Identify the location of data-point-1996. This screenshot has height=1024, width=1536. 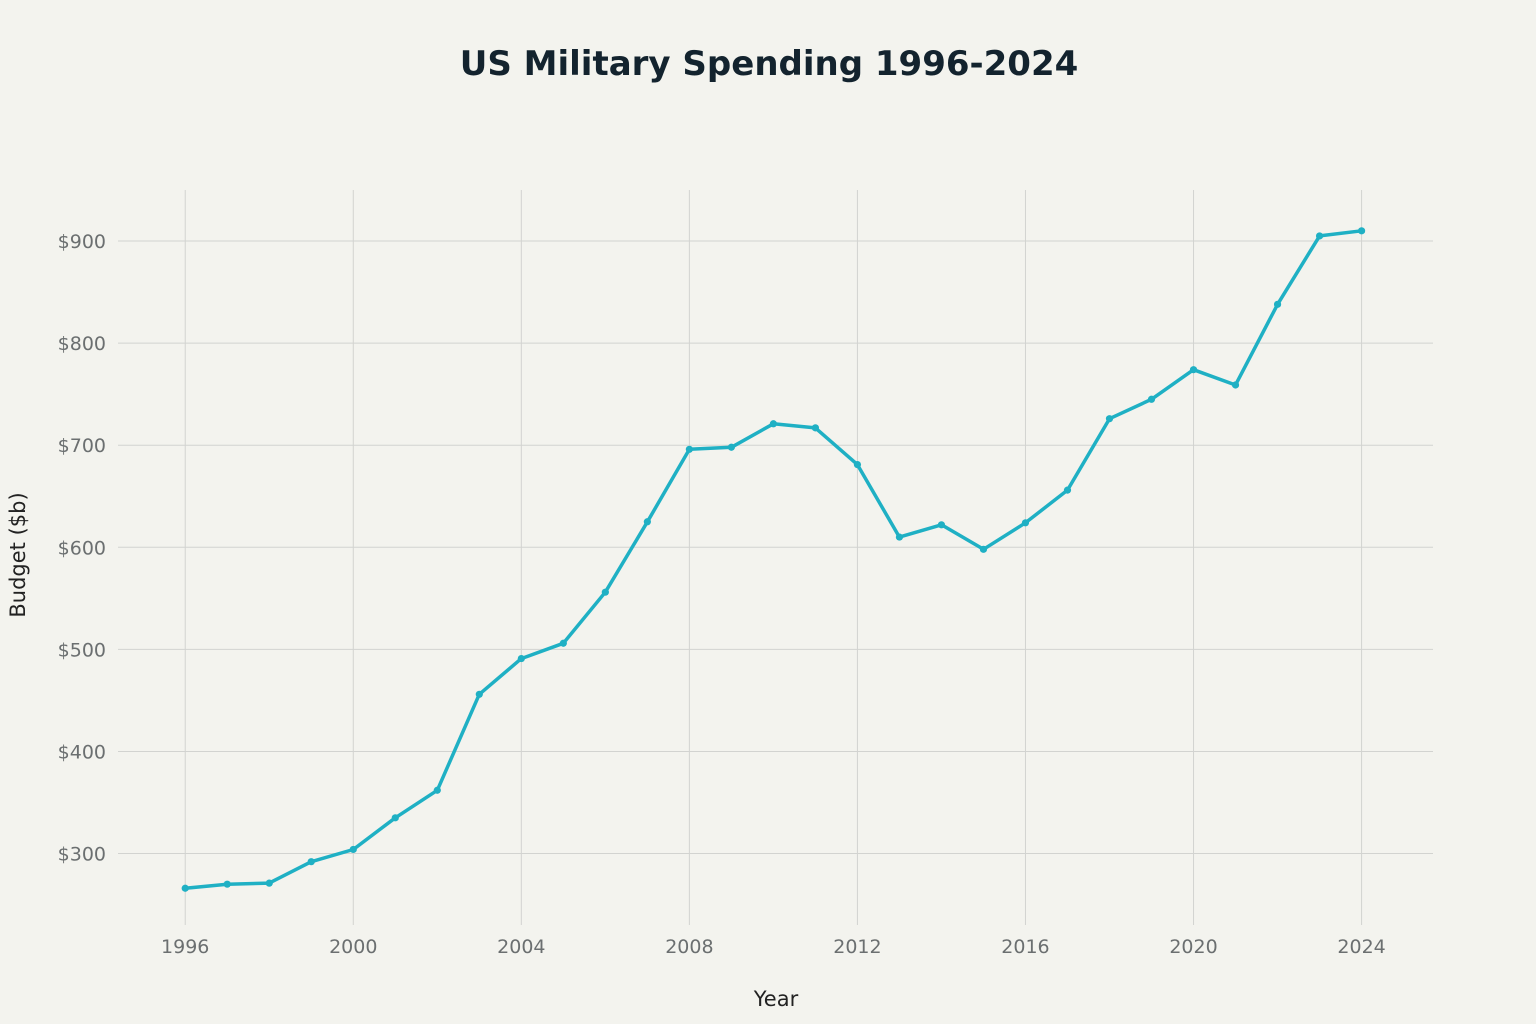
(185, 888).